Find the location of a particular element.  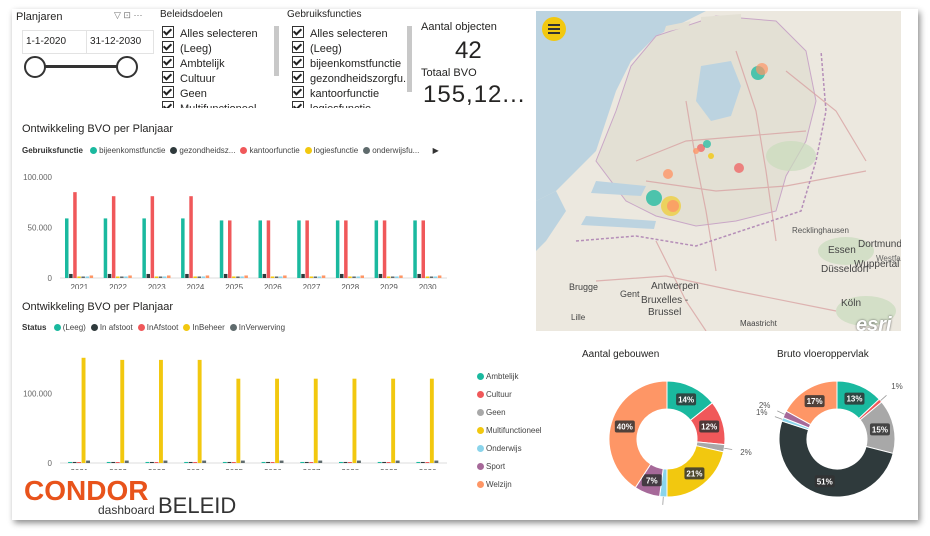

legend-next-arrow-icon: ▶ is located at coordinates (435, 150).